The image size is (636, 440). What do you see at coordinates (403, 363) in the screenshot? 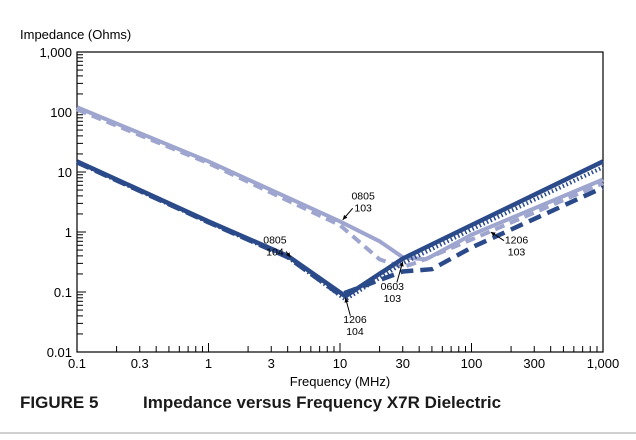
I see `x-tick-label: 30` at bounding box center [403, 363].